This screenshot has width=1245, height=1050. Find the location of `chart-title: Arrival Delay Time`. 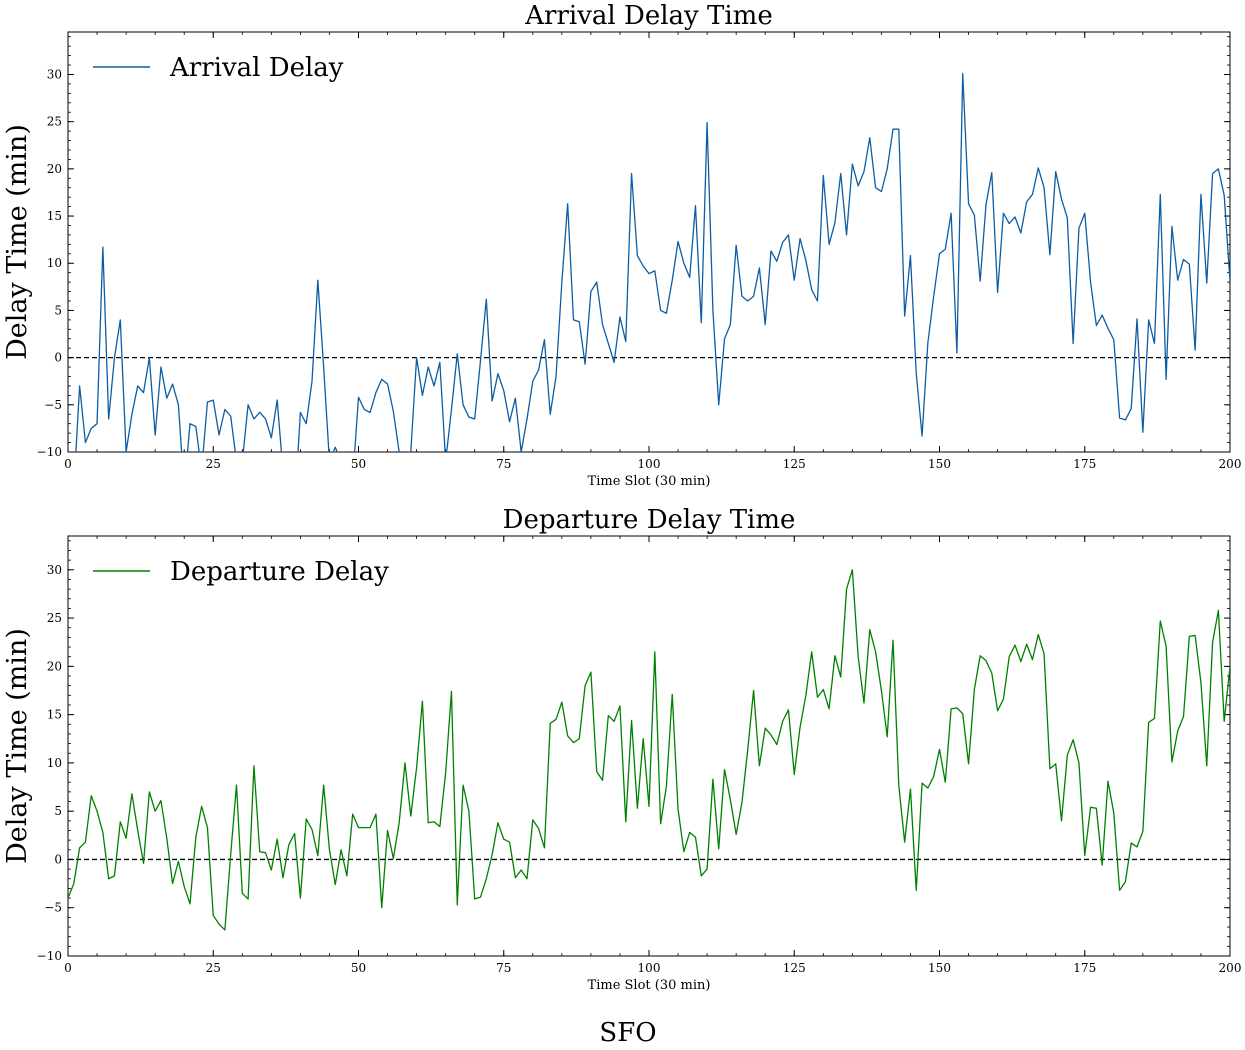

chart-title: Arrival Delay Time is located at coordinates (648, 16).